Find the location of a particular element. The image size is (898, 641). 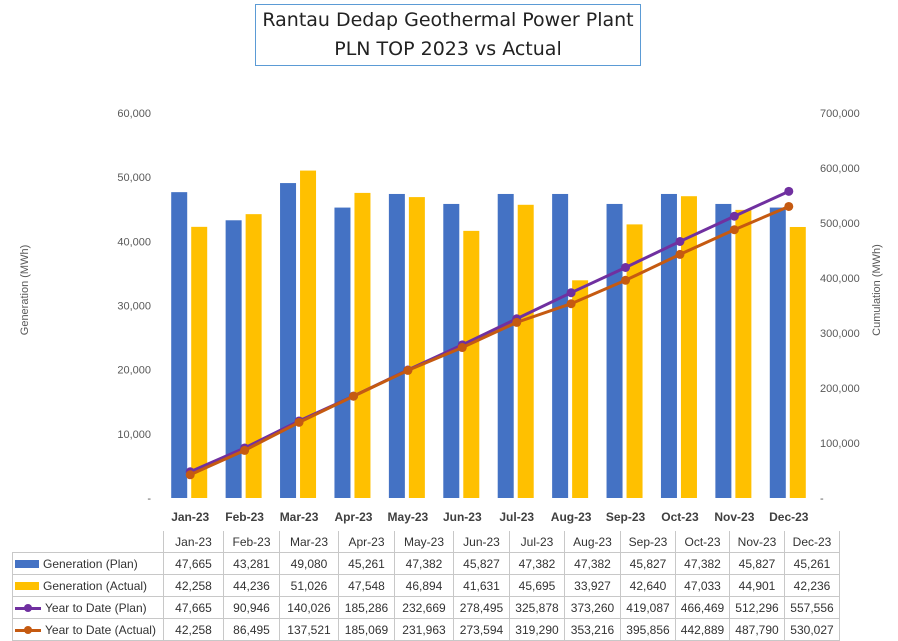

table-cell: 46,894 is located at coordinates (424, 585).